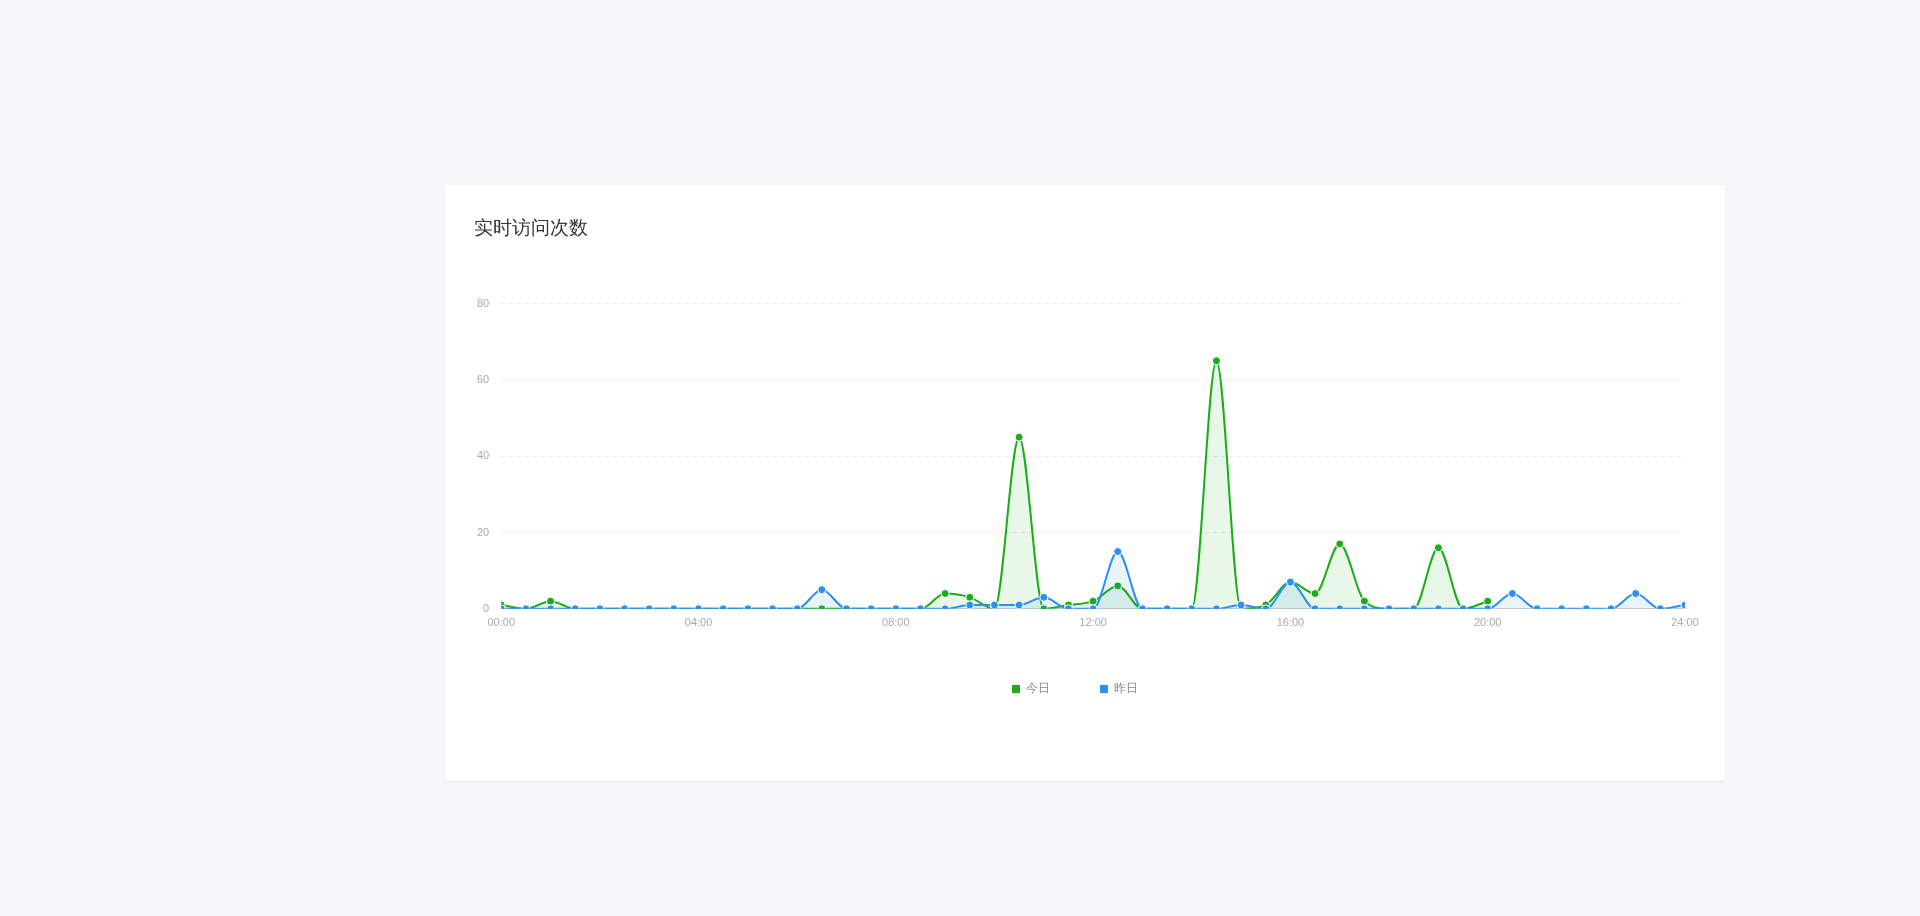  Describe the element at coordinates (1038, 688) in the screenshot. I see `legend-label: 今日` at that location.